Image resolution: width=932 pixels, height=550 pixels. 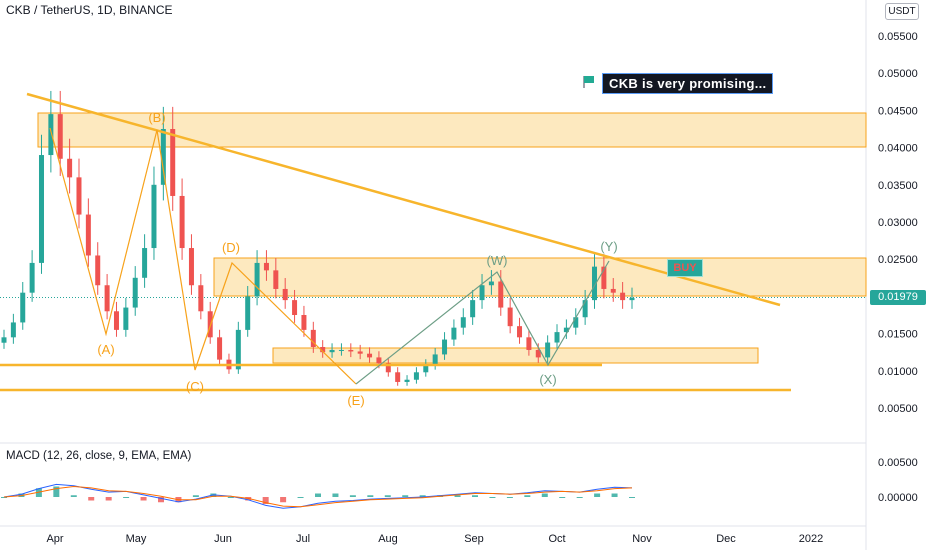 I want to click on resistance-zone-middle, so click(x=540, y=277).